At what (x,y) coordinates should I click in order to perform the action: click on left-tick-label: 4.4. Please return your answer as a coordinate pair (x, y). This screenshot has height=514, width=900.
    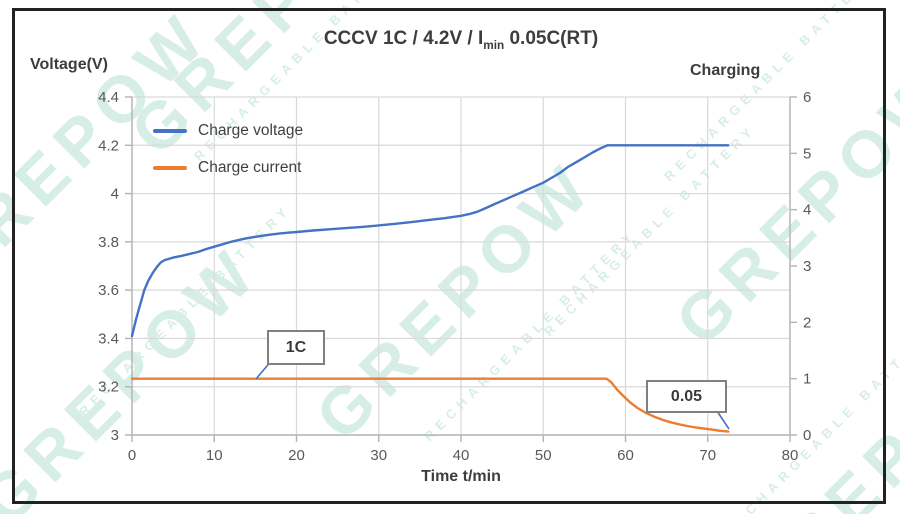
    Looking at the image, I should click on (108, 97).